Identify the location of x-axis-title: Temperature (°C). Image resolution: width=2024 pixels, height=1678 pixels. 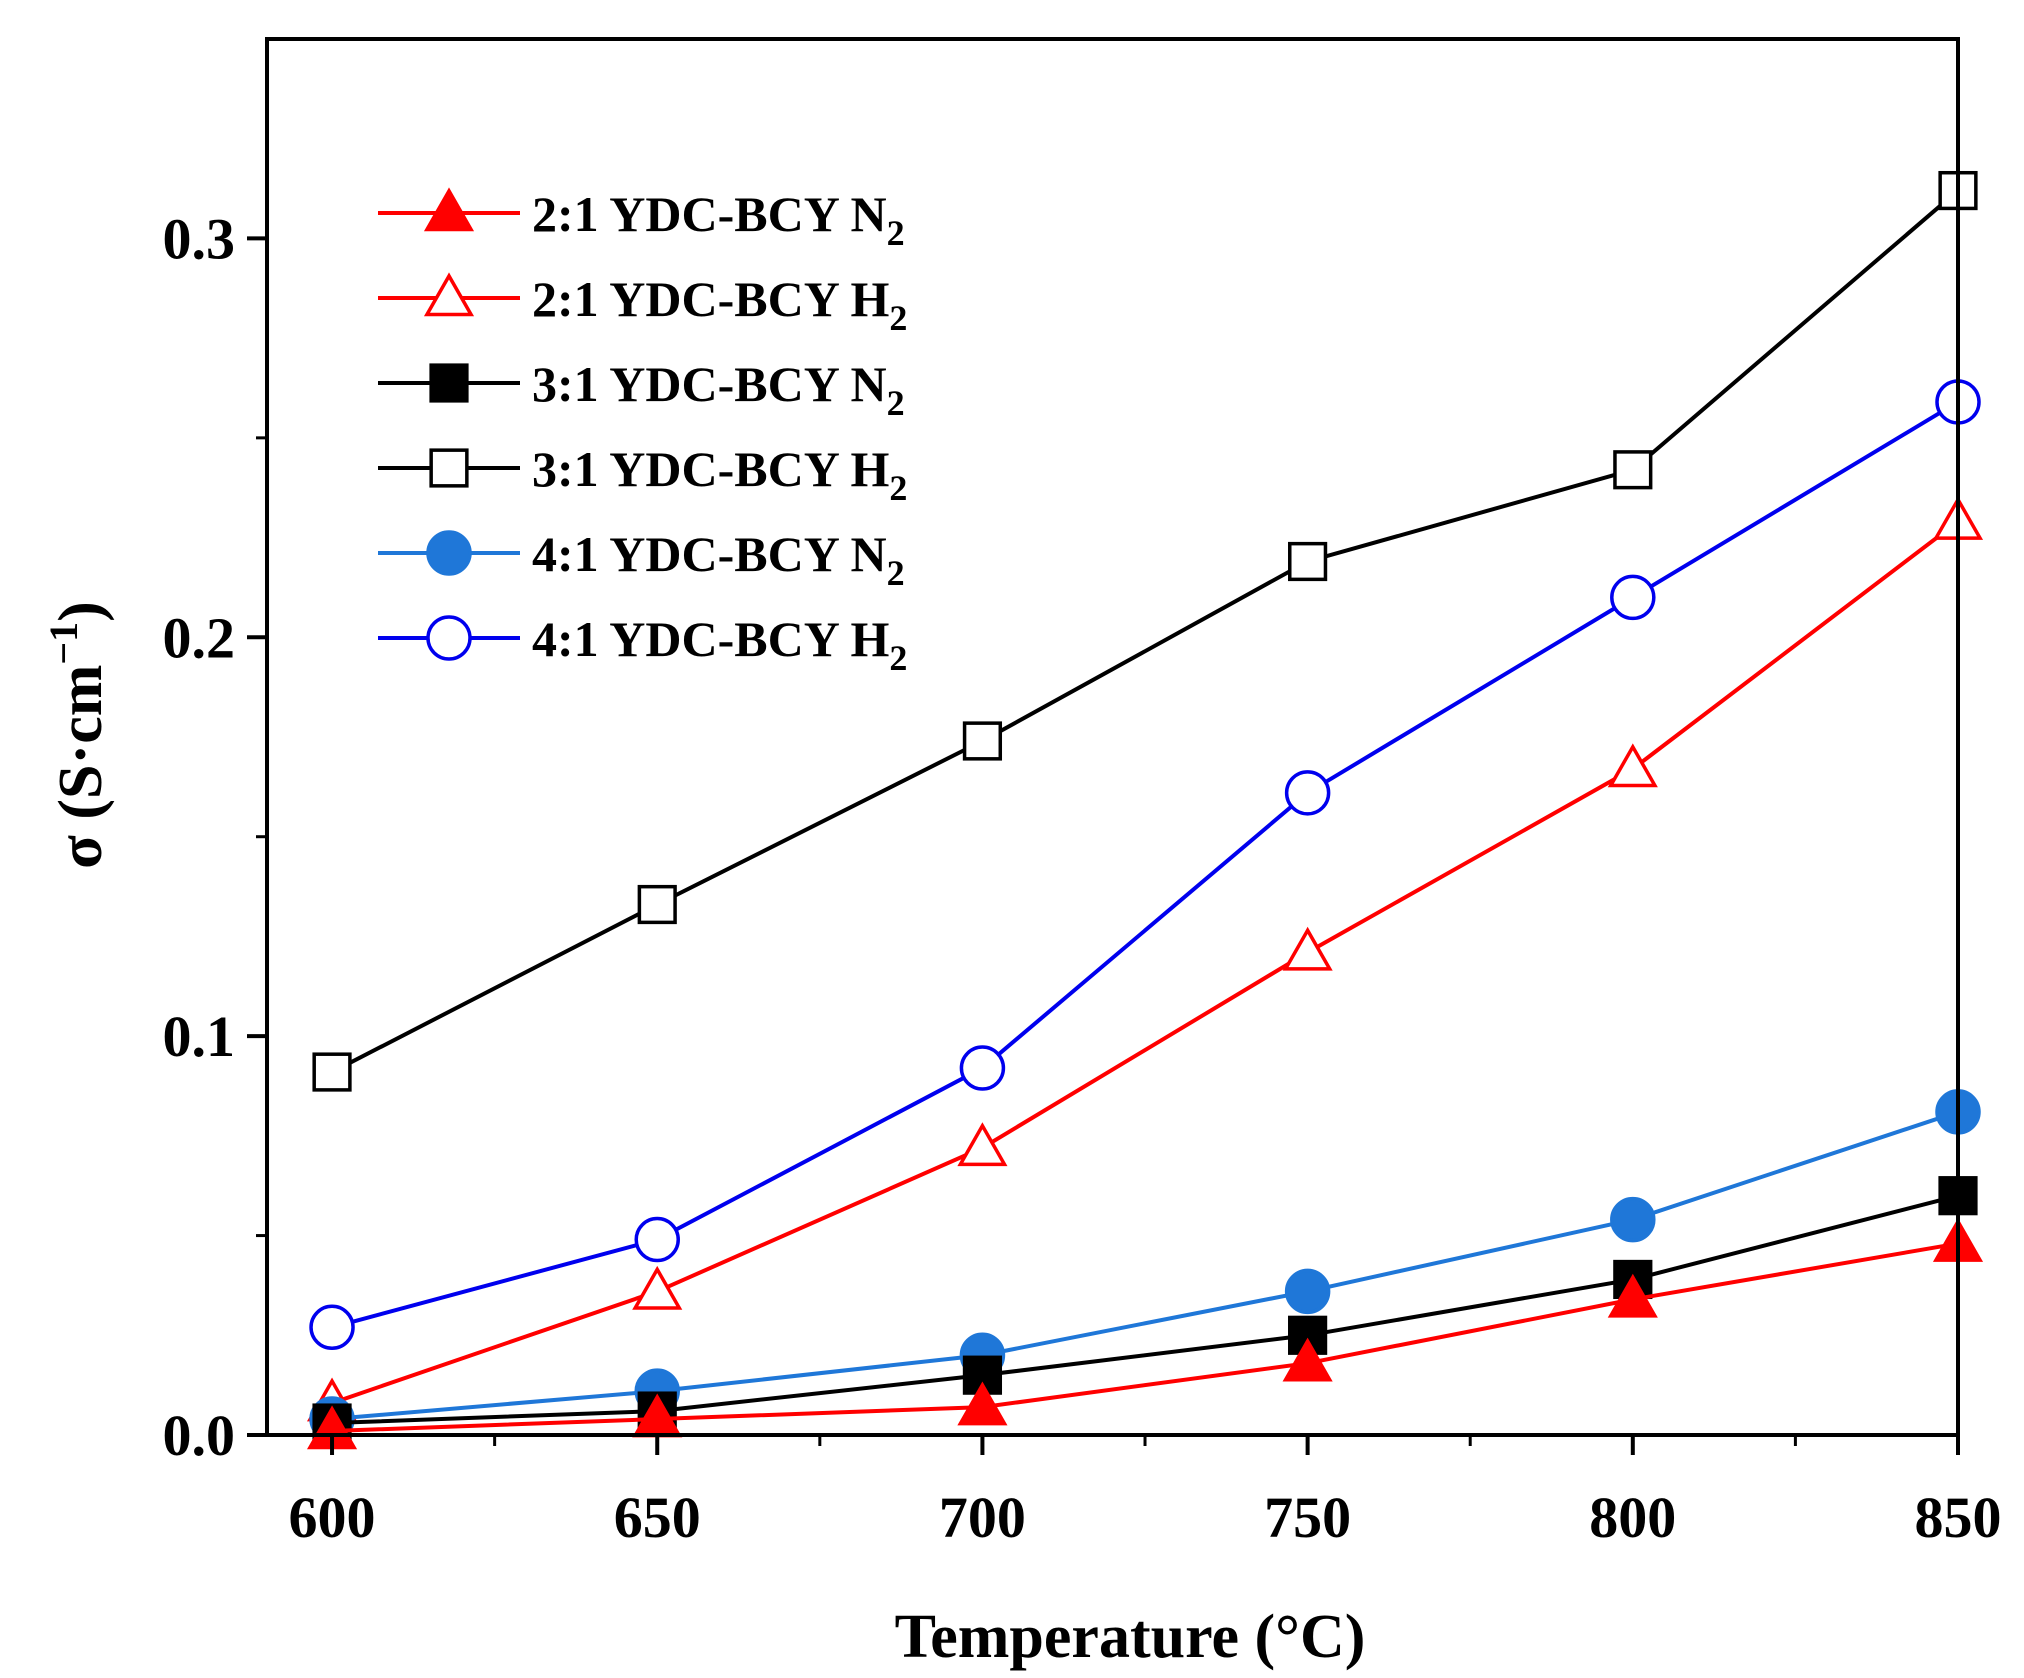
(1130, 1637).